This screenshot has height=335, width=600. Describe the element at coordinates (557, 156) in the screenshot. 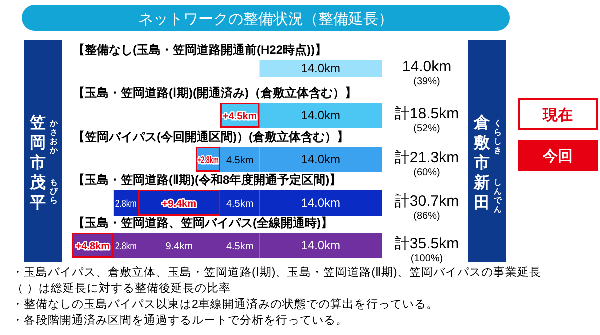

I see `text: 今回` at that location.